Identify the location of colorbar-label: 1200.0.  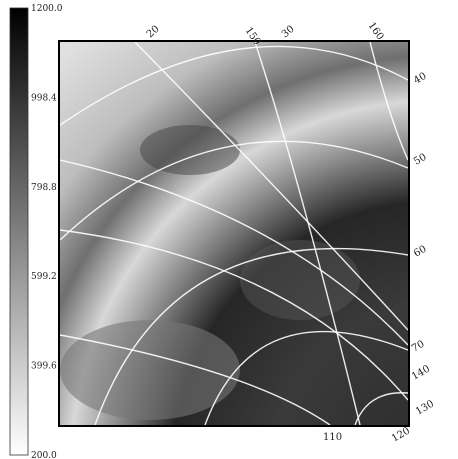
(47, 9).